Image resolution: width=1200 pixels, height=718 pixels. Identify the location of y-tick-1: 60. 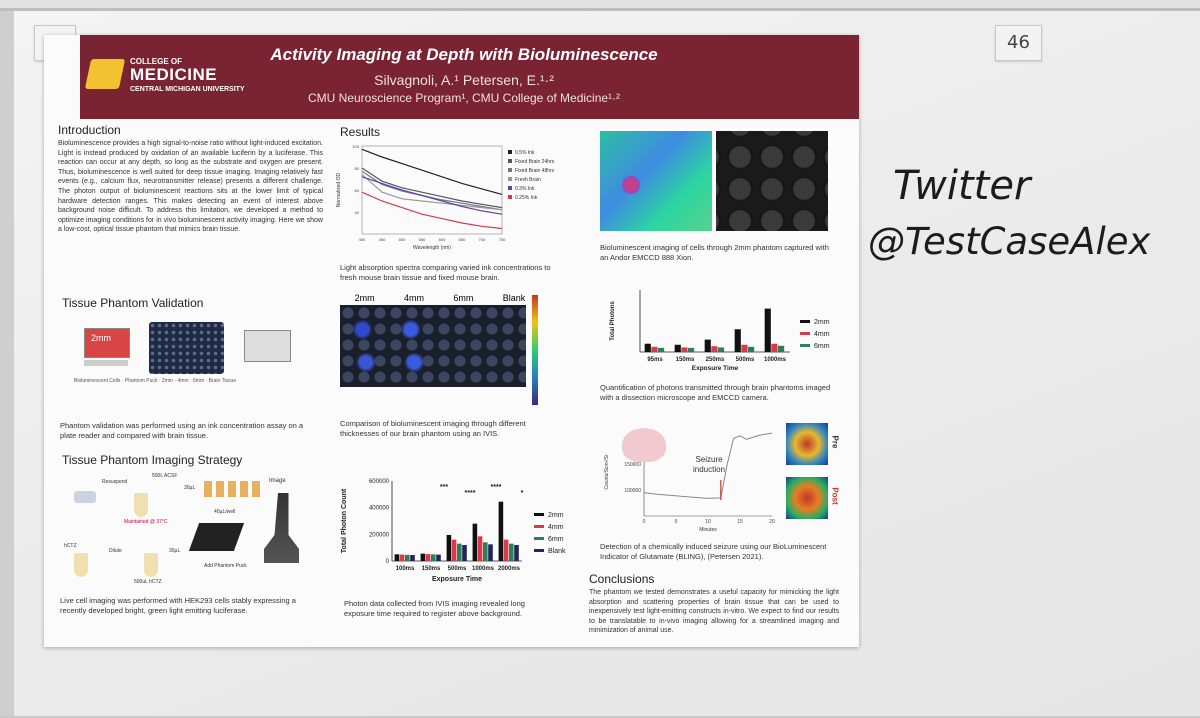
(357, 190).